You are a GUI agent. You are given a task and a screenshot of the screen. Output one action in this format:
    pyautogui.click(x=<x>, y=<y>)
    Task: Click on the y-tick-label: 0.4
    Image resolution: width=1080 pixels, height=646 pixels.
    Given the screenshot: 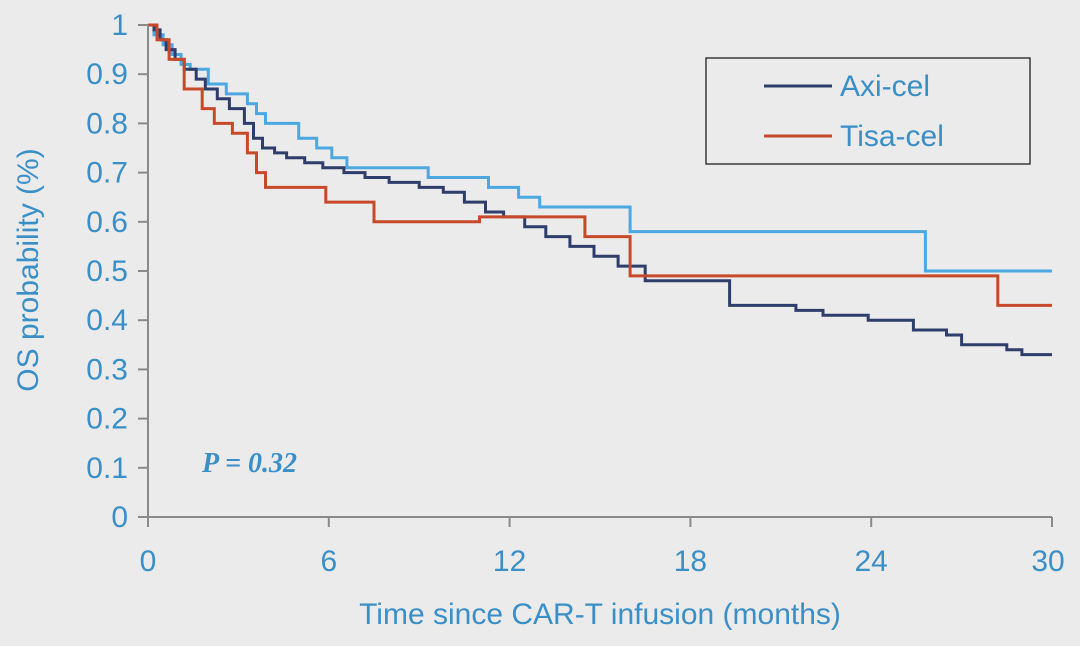 What is the action you would take?
    pyautogui.click(x=107, y=320)
    